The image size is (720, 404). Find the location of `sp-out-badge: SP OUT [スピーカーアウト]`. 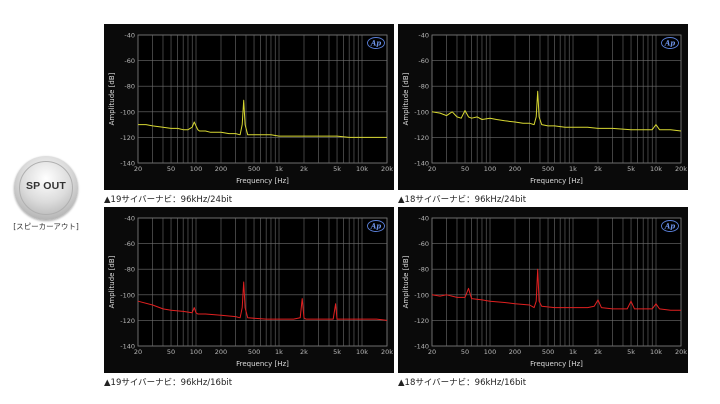

sp-out-badge: SP OUT [スピーカーアウト] is located at coordinates (46, 194).